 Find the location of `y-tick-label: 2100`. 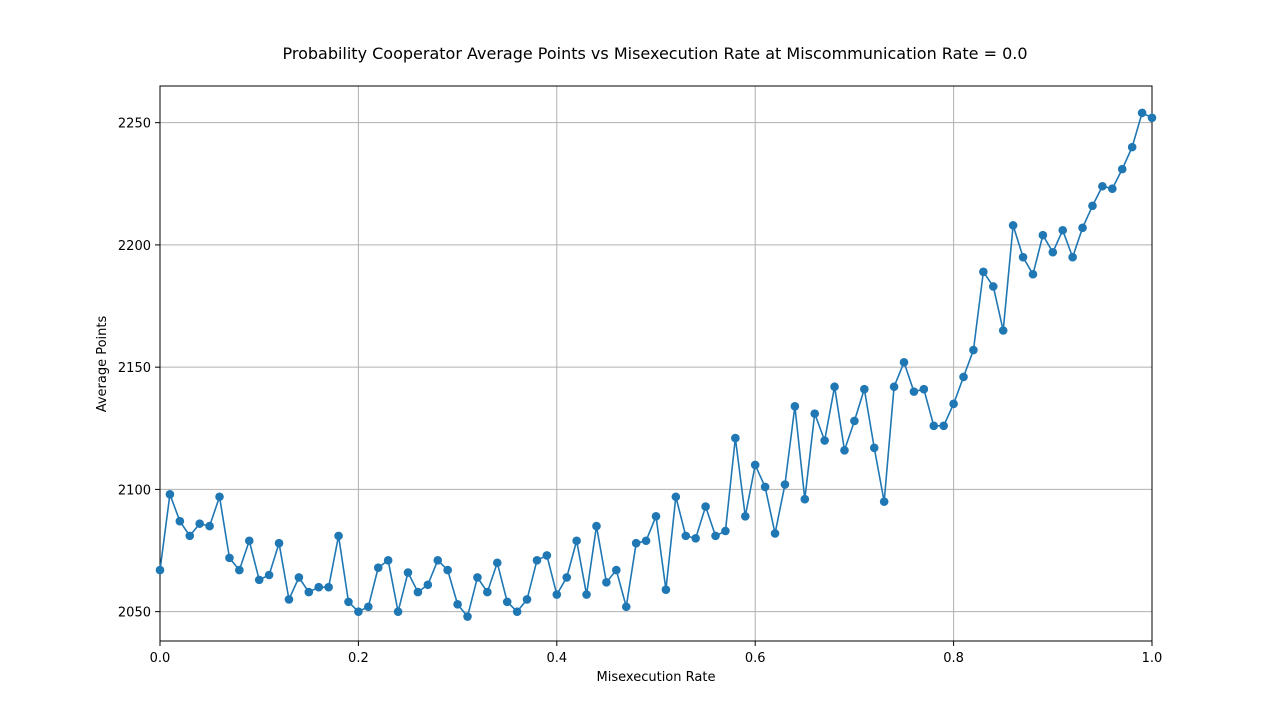

y-tick-label: 2100 is located at coordinates (134, 490).